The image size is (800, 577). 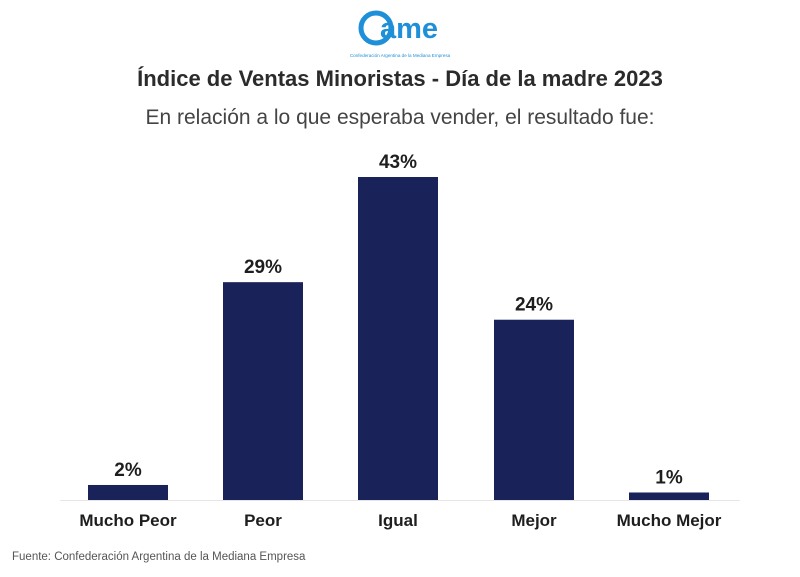 I want to click on data-label: 2%, so click(x=128, y=470).